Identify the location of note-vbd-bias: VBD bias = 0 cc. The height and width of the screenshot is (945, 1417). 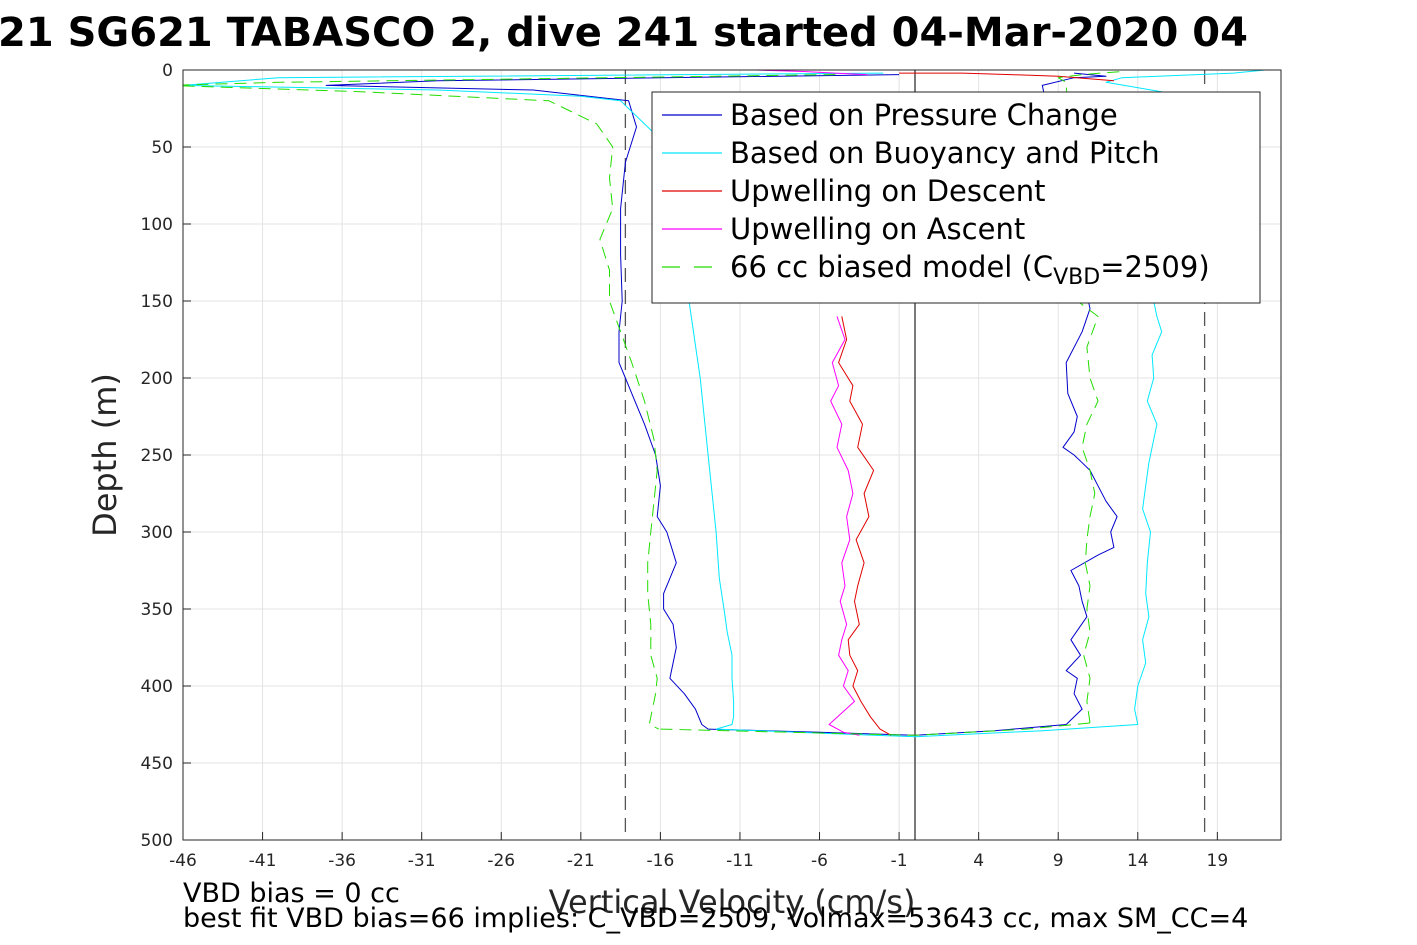
(291, 893).